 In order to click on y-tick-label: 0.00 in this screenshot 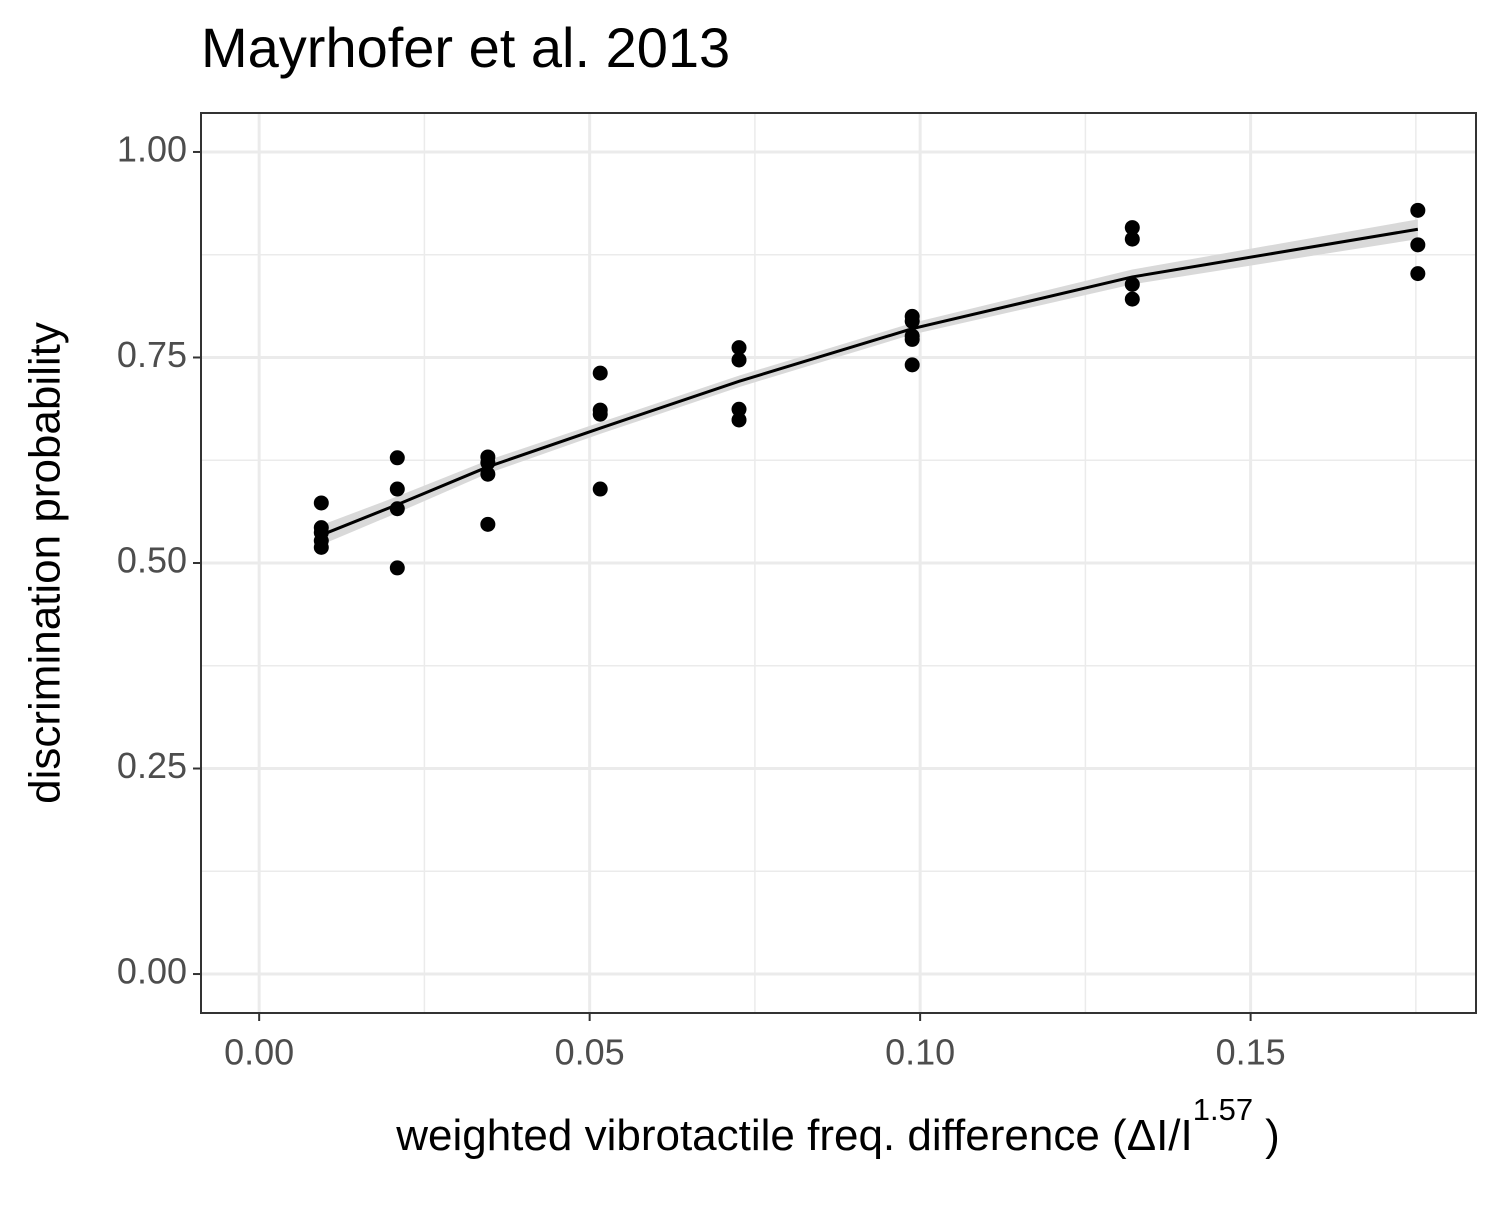, I will do `click(152, 971)`.